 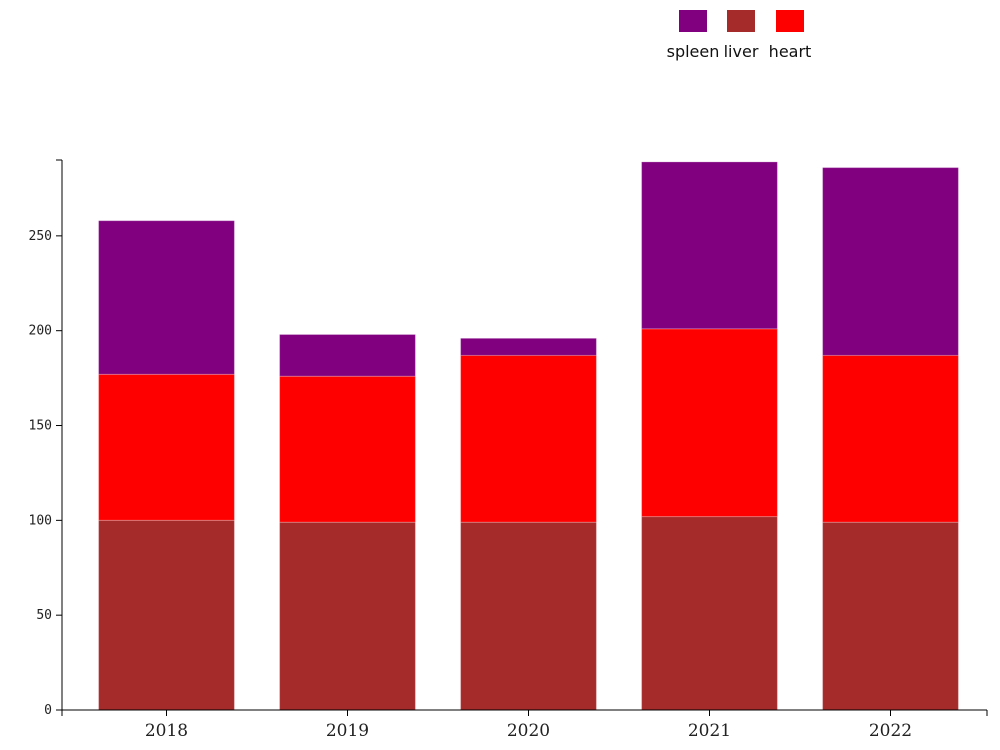 I want to click on bar-heart-2020, so click(x=528, y=438).